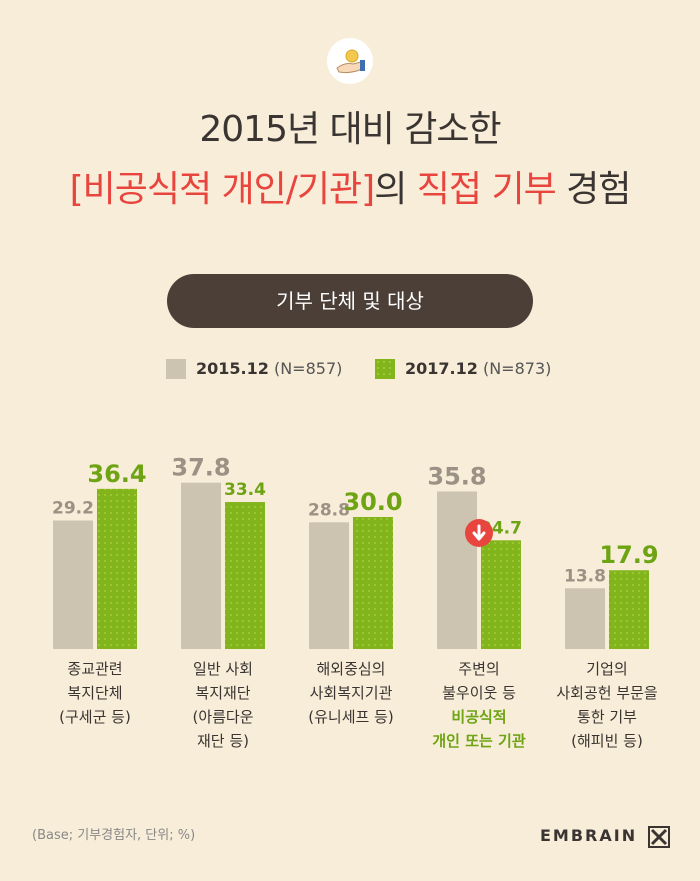  I want to click on title-text-experience: 경험, so click(593, 189).